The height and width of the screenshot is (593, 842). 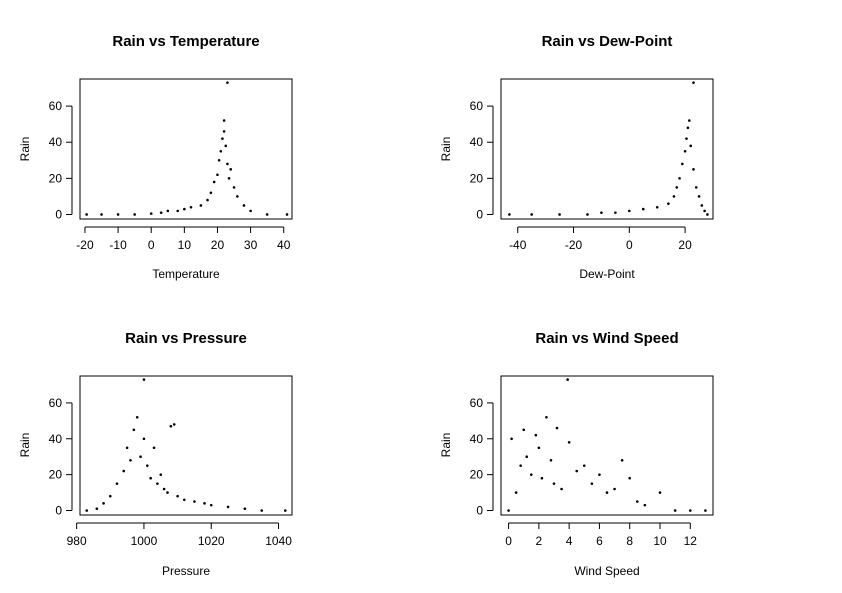 I want to click on chart-title: Rain vs Temperature, so click(x=185, y=41).